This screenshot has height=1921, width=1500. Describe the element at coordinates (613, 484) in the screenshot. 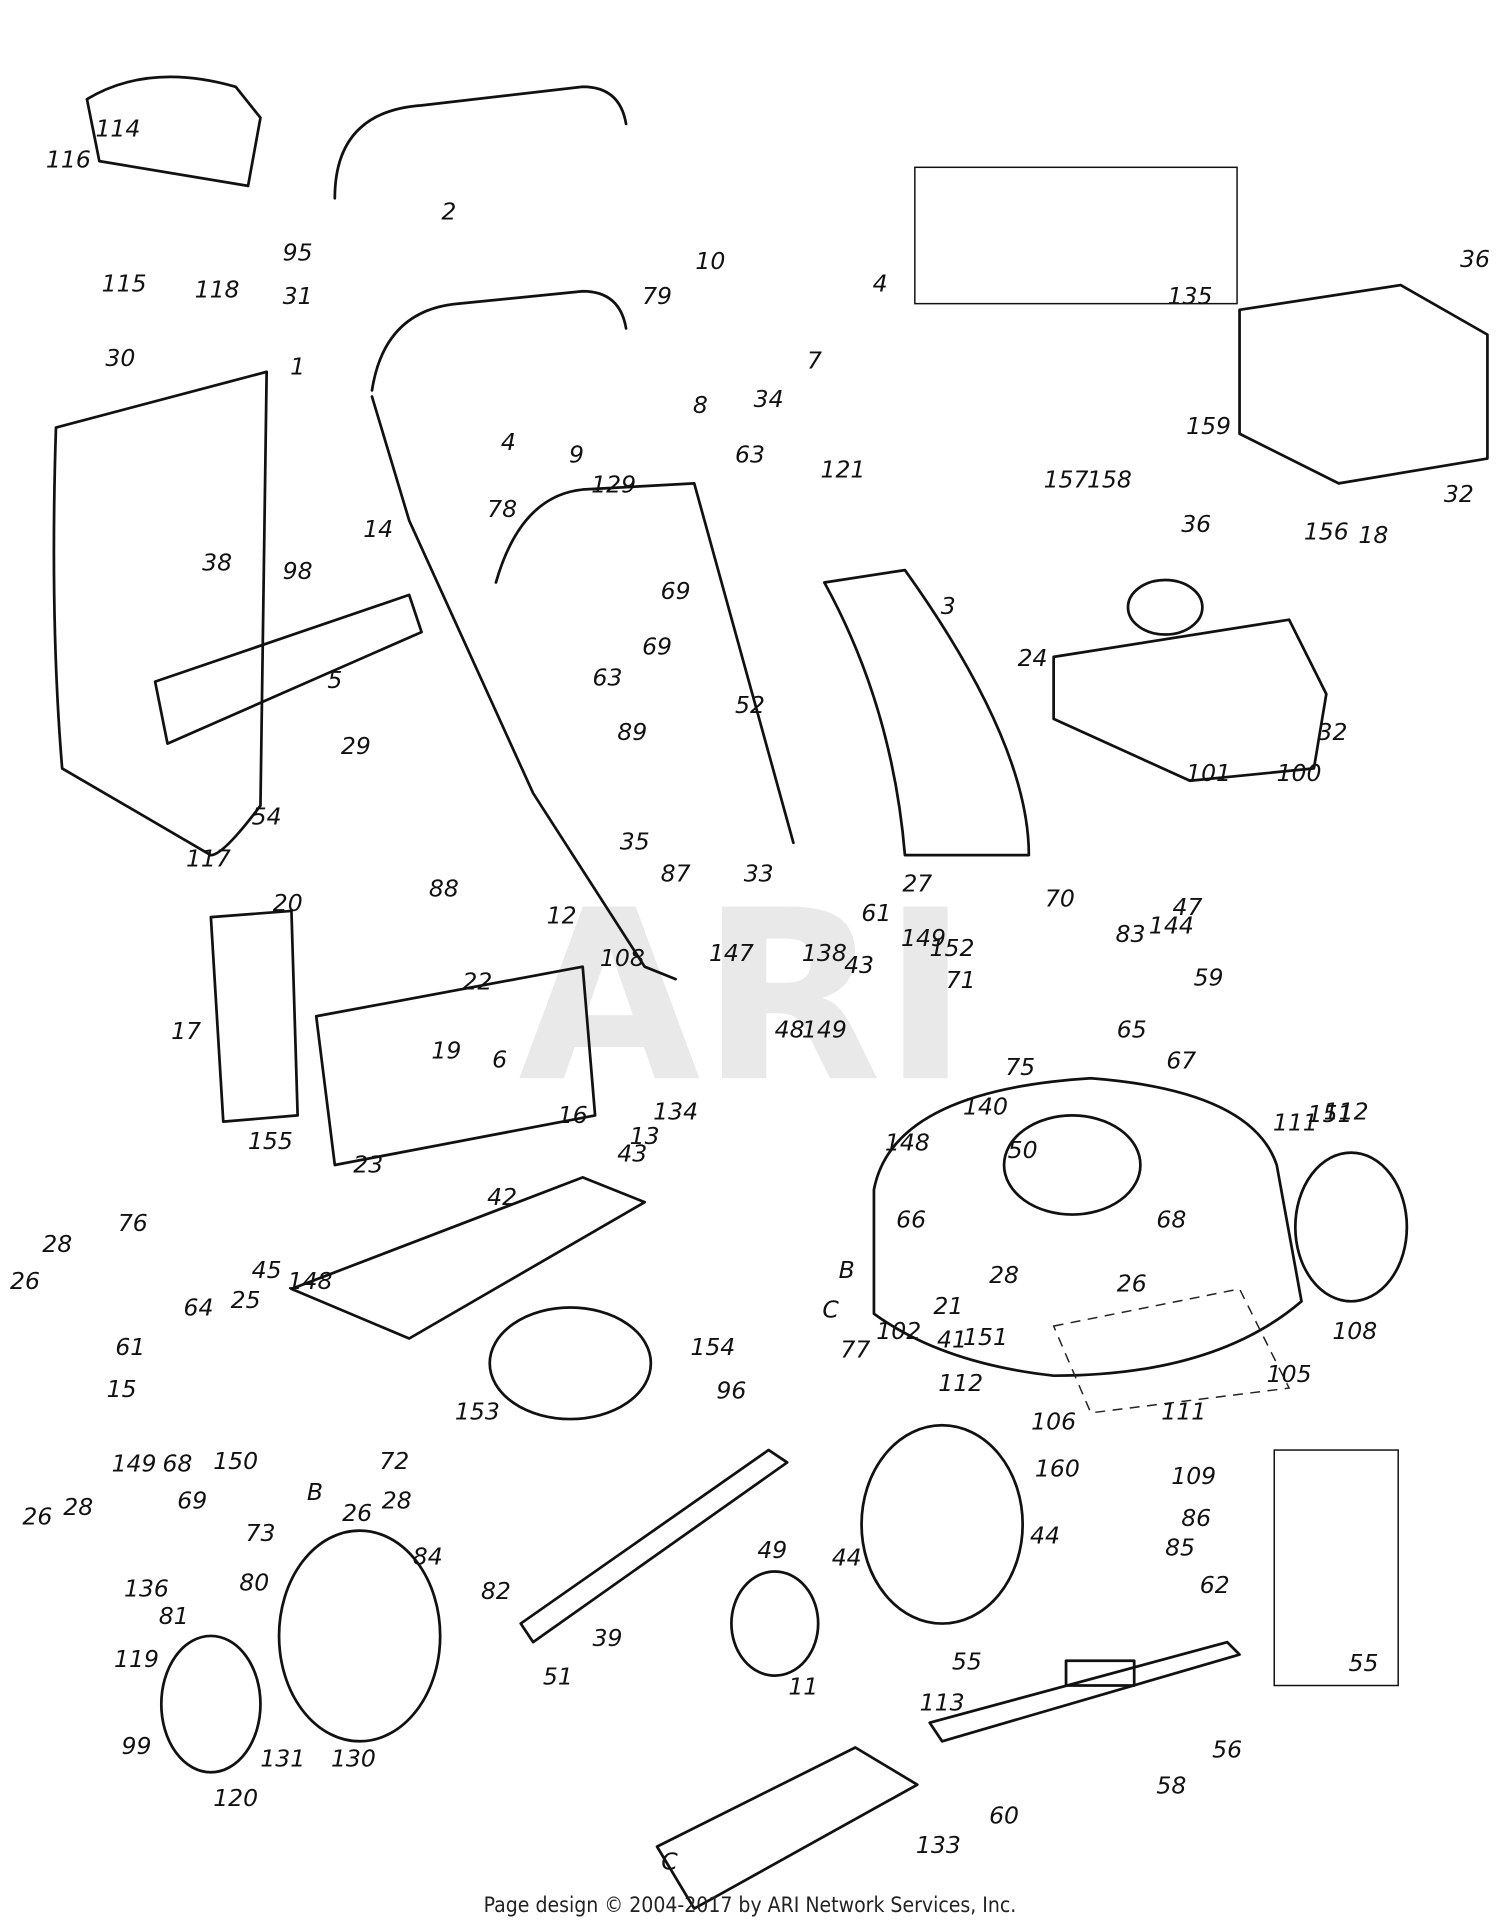

I see `part-number: 129` at that location.